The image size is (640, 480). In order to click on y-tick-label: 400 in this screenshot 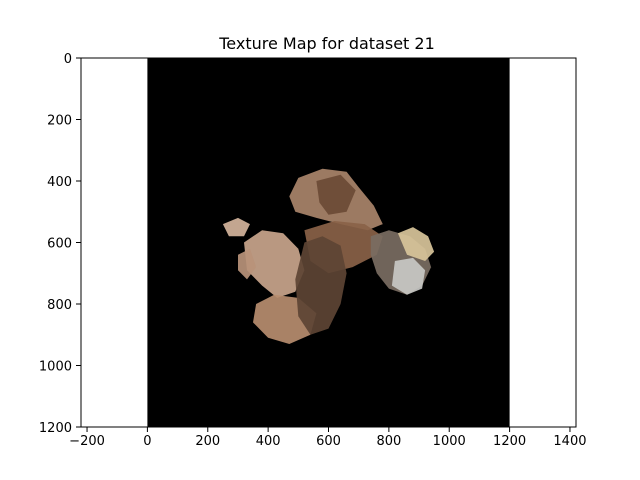, I will do `click(59, 182)`.